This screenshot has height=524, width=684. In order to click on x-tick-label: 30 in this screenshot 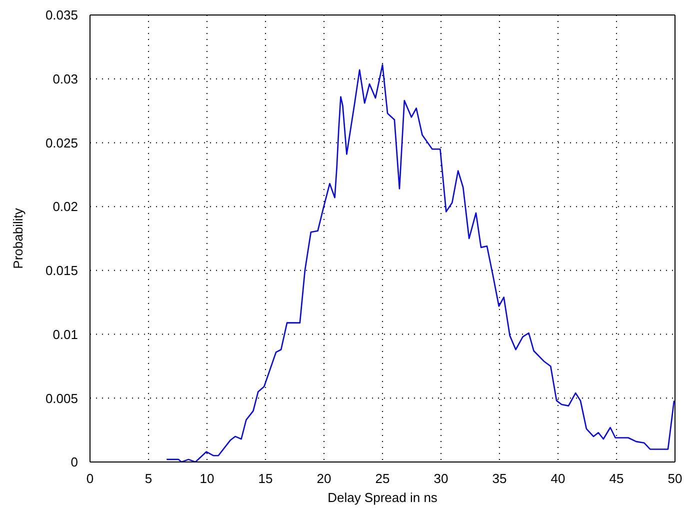, I will do `click(441, 478)`.